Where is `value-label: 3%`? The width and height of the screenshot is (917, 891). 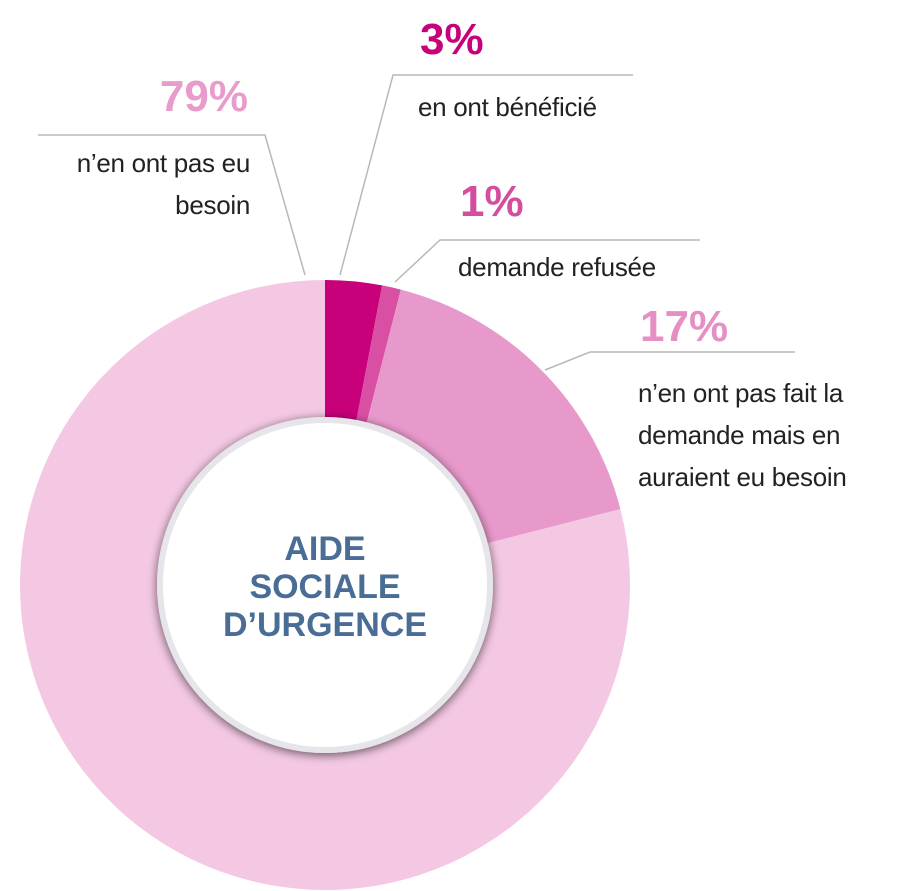
value-label: 3% is located at coordinates (452, 39).